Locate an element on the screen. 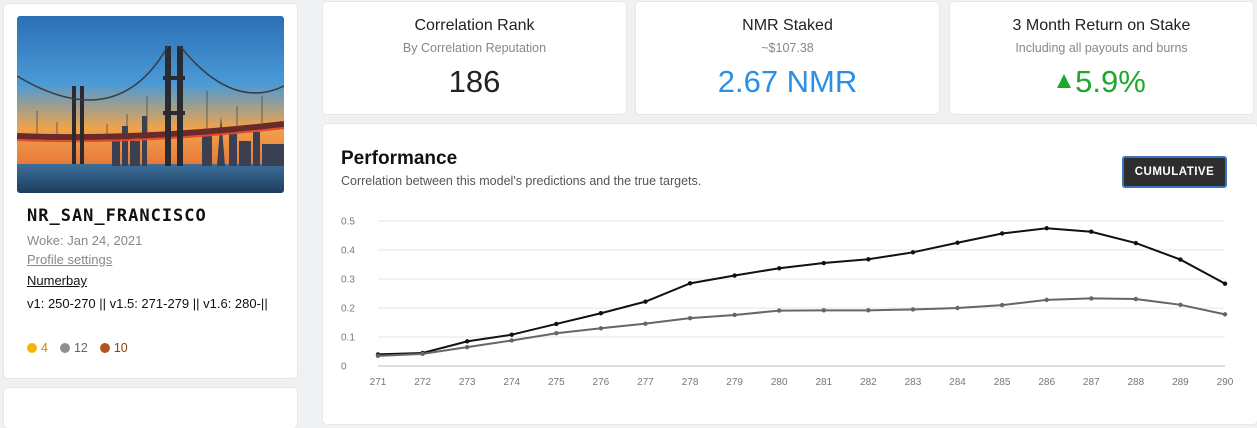 The width and height of the screenshot is (1257, 428). y-tick-label: 0 is located at coordinates (344, 367).